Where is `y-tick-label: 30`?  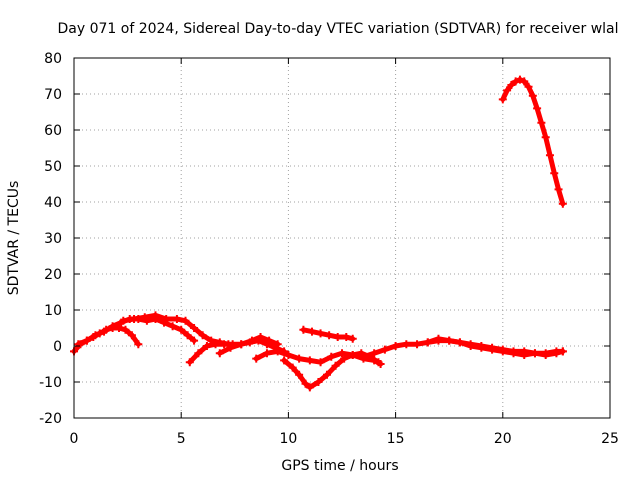
y-tick-label: 30 is located at coordinates (53, 239).